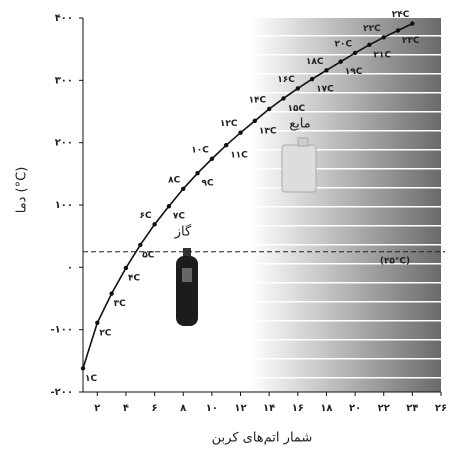 The image size is (449, 450). What do you see at coordinates (120, 304) in the screenshot?
I see `point-label: ۳C` at bounding box center [120, 304].